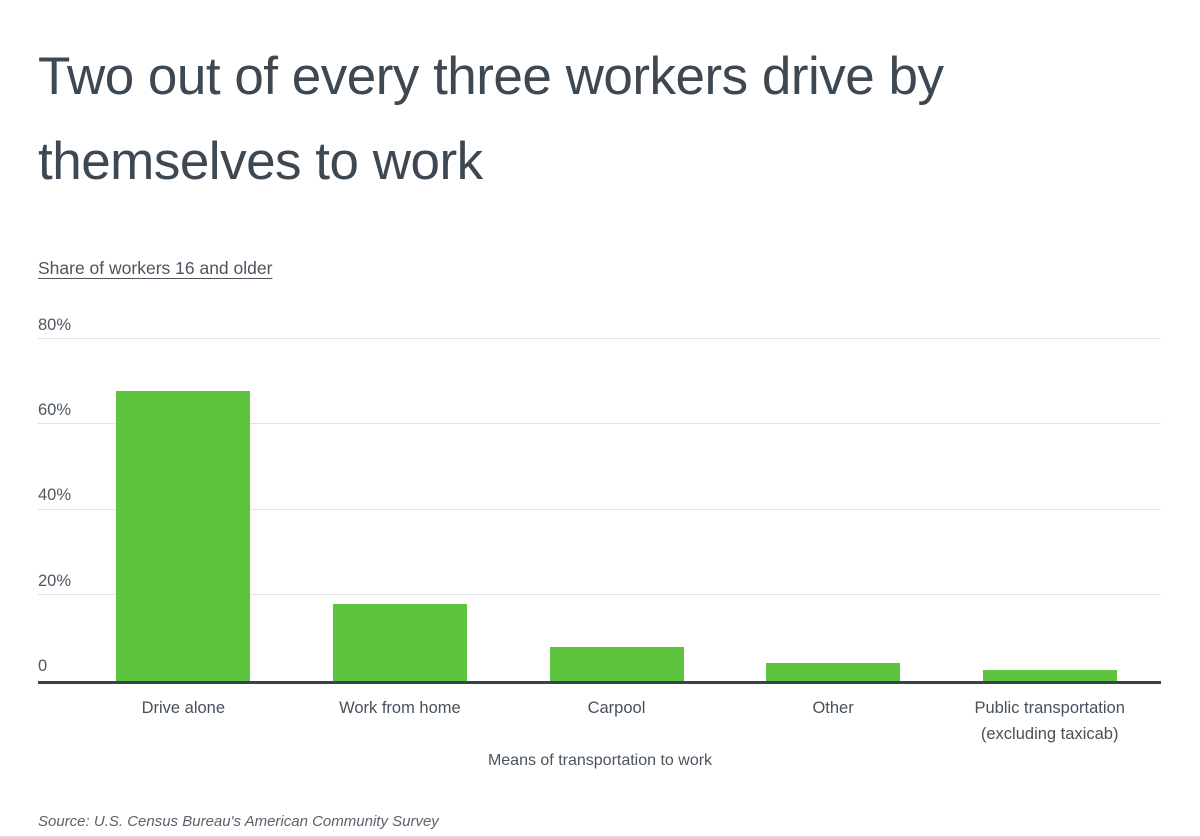 Image resolution: width=1200 pixels, height=838 pixels. Describe the element at coordinates (55, 409) in the screenshot. I see `y-tick-label-60: 60%` at that location.